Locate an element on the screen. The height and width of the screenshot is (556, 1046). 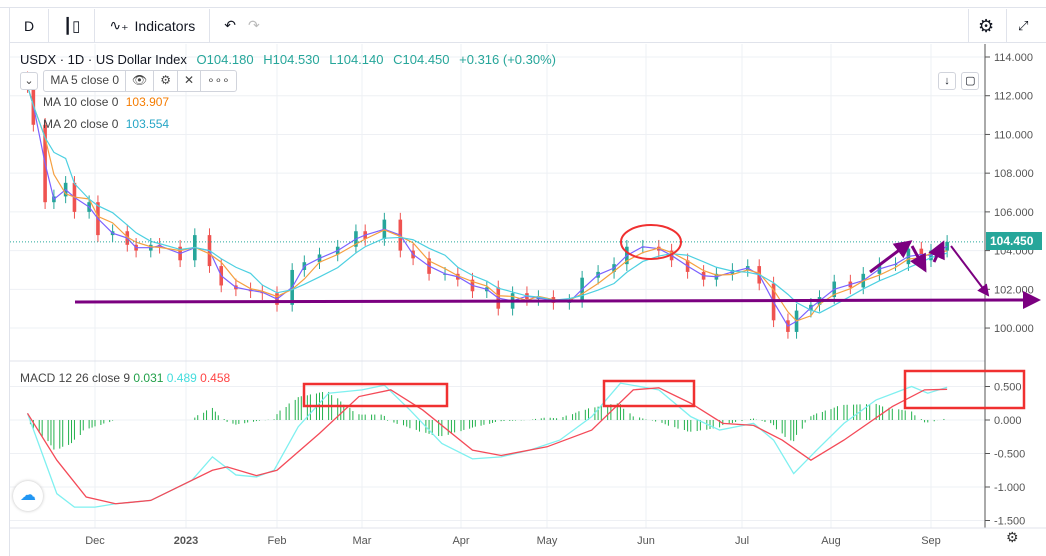
chart-type-button: ┃▯ is located at coordinates (72, 25).